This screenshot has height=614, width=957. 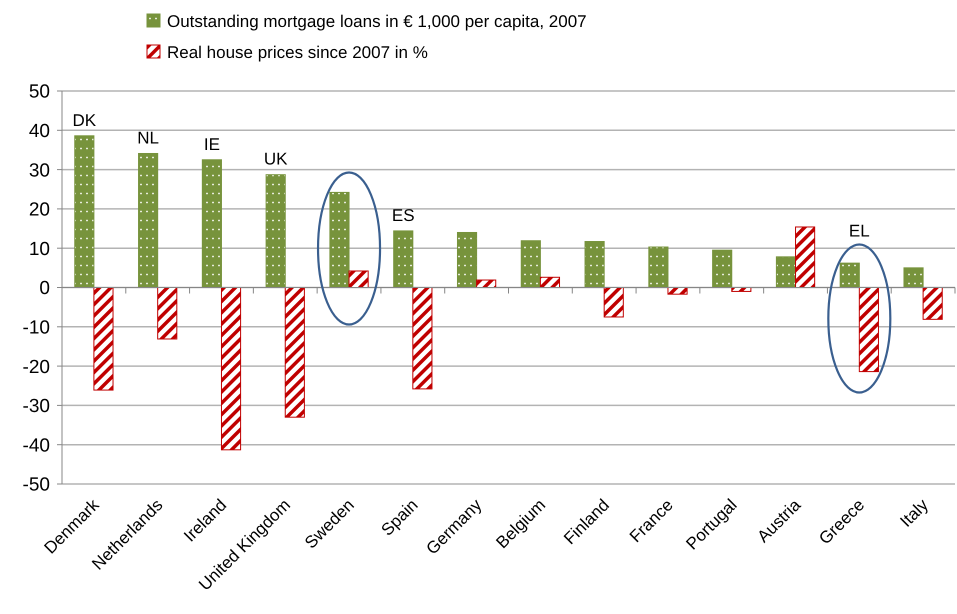 I want to click on y-tick-label: 30, so click(x=39, y=171).